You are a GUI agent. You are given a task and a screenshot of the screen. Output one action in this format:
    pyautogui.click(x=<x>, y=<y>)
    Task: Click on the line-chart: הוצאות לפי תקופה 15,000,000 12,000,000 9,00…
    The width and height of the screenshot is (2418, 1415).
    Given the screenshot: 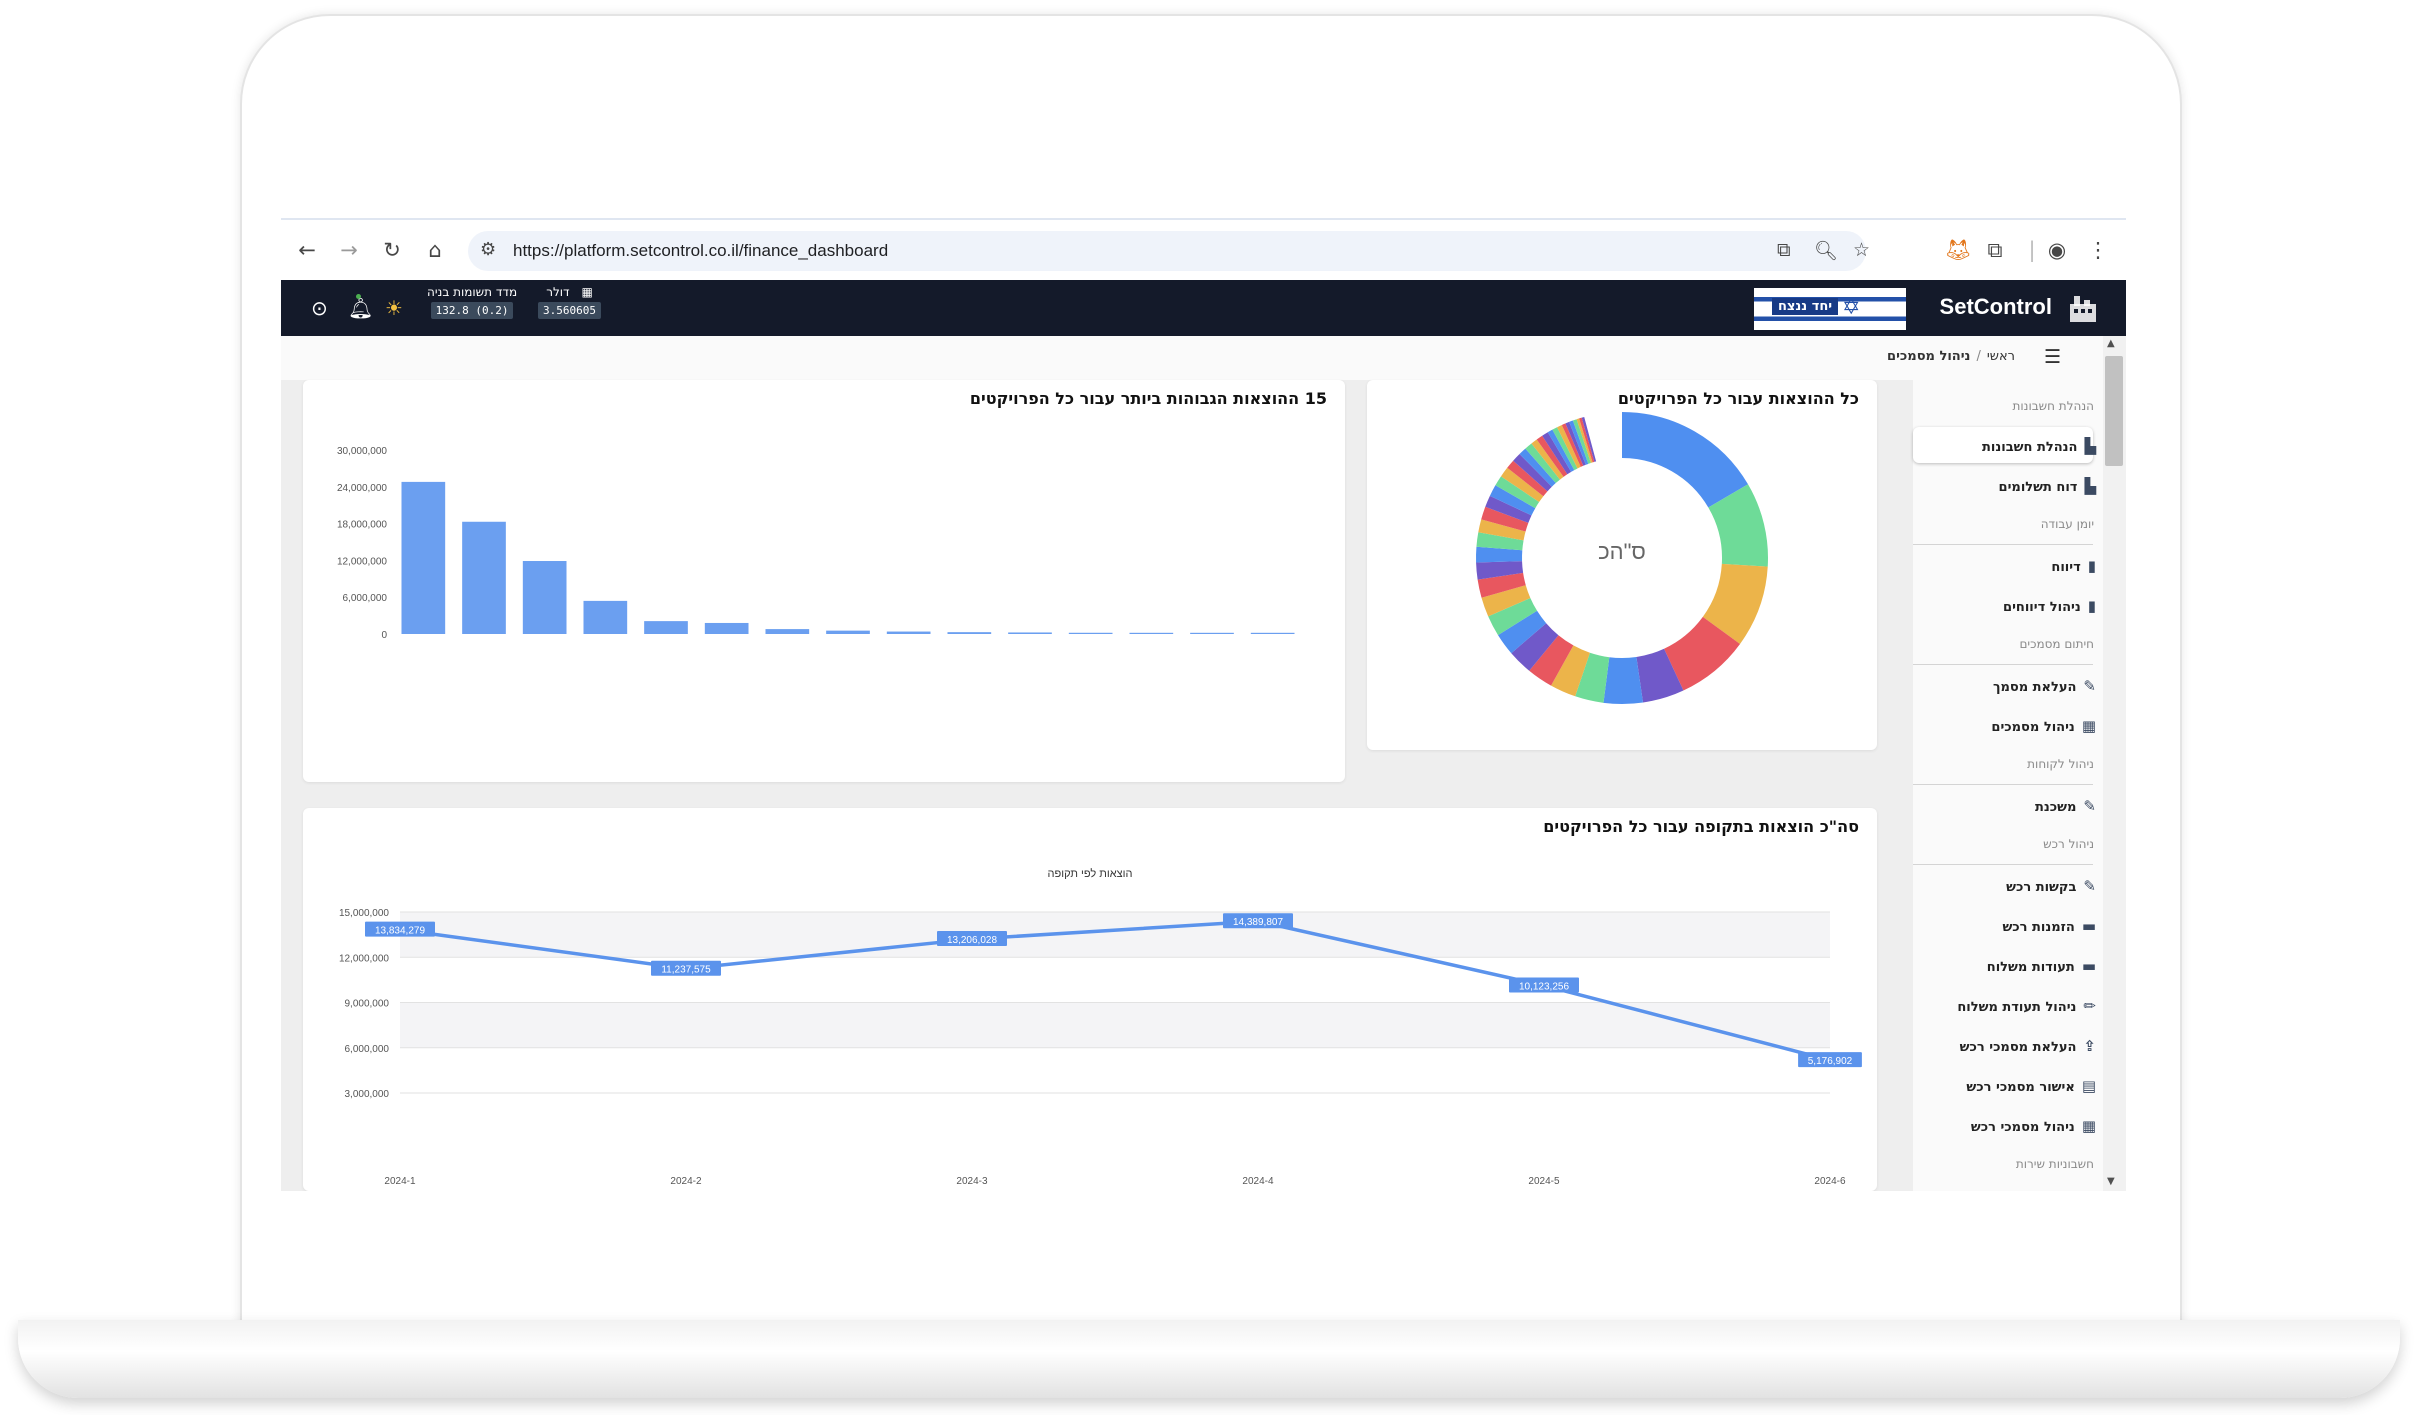 What is the action you would take?
    pyautogui.click(x=1100, y=1027)
    